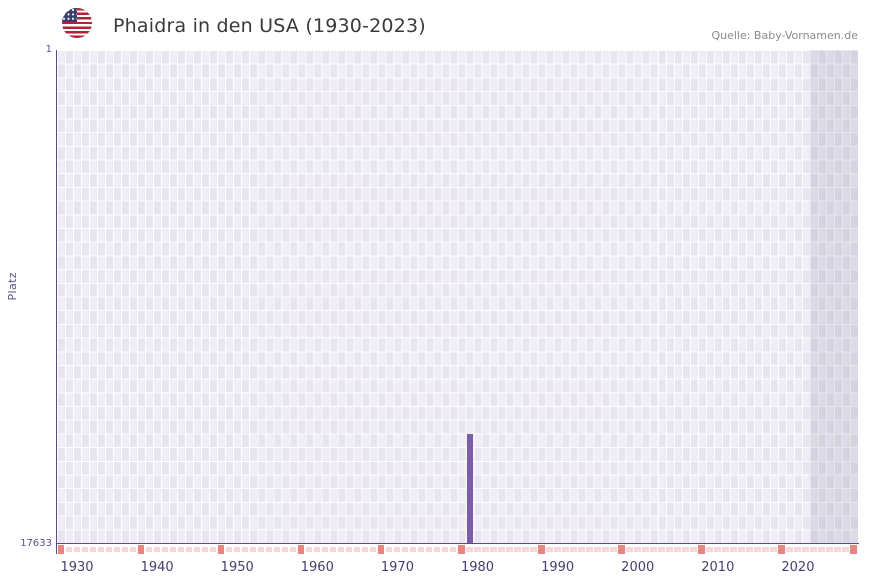 The image size is (873, 587). I want to click on x-tick-label: 2010, so click(718, 567).